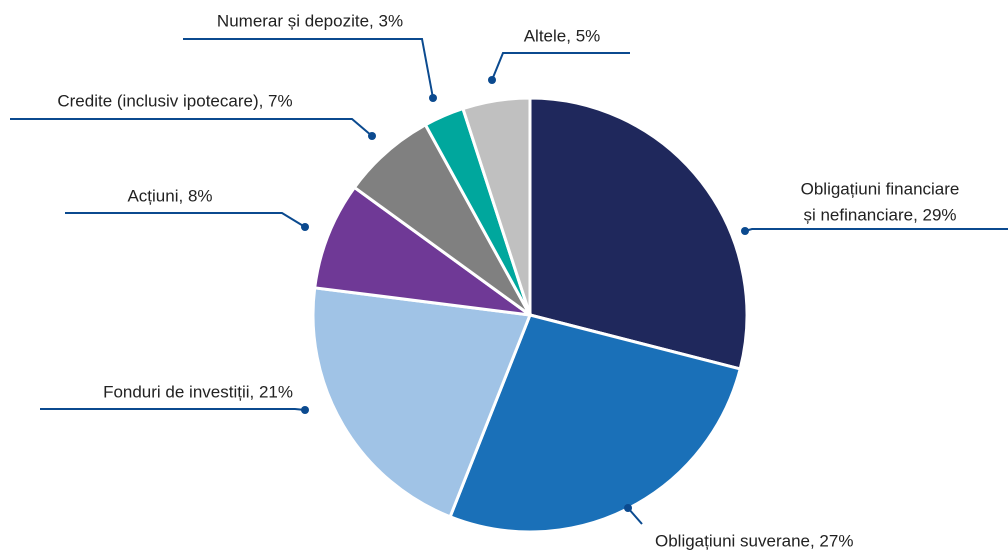 The height and width of the screenshot is (555, 1008). I want to click on slice-label: și nefinanciare, 29%, so click(879, 214).